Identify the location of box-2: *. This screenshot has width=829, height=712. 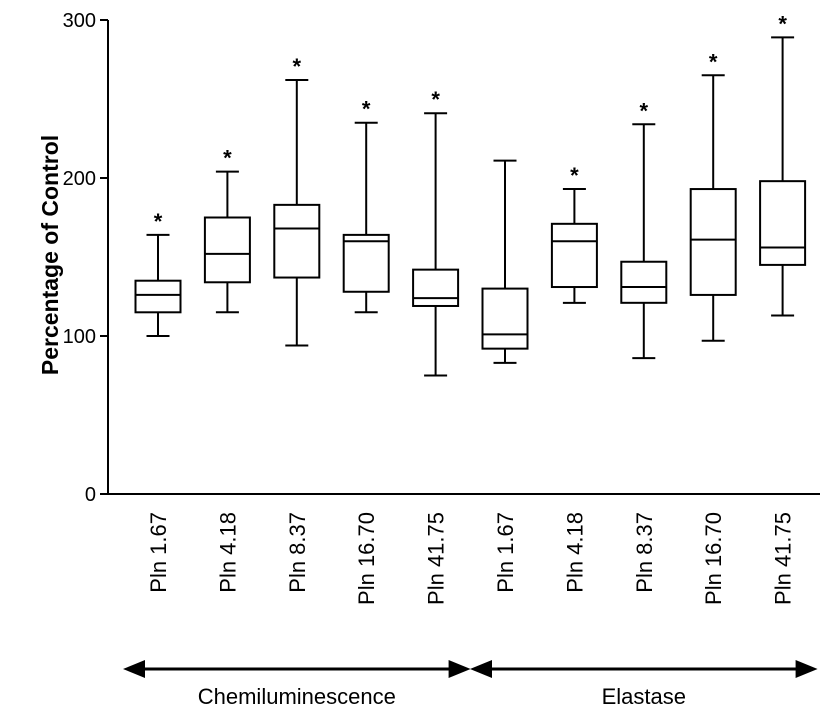
(227, 230).